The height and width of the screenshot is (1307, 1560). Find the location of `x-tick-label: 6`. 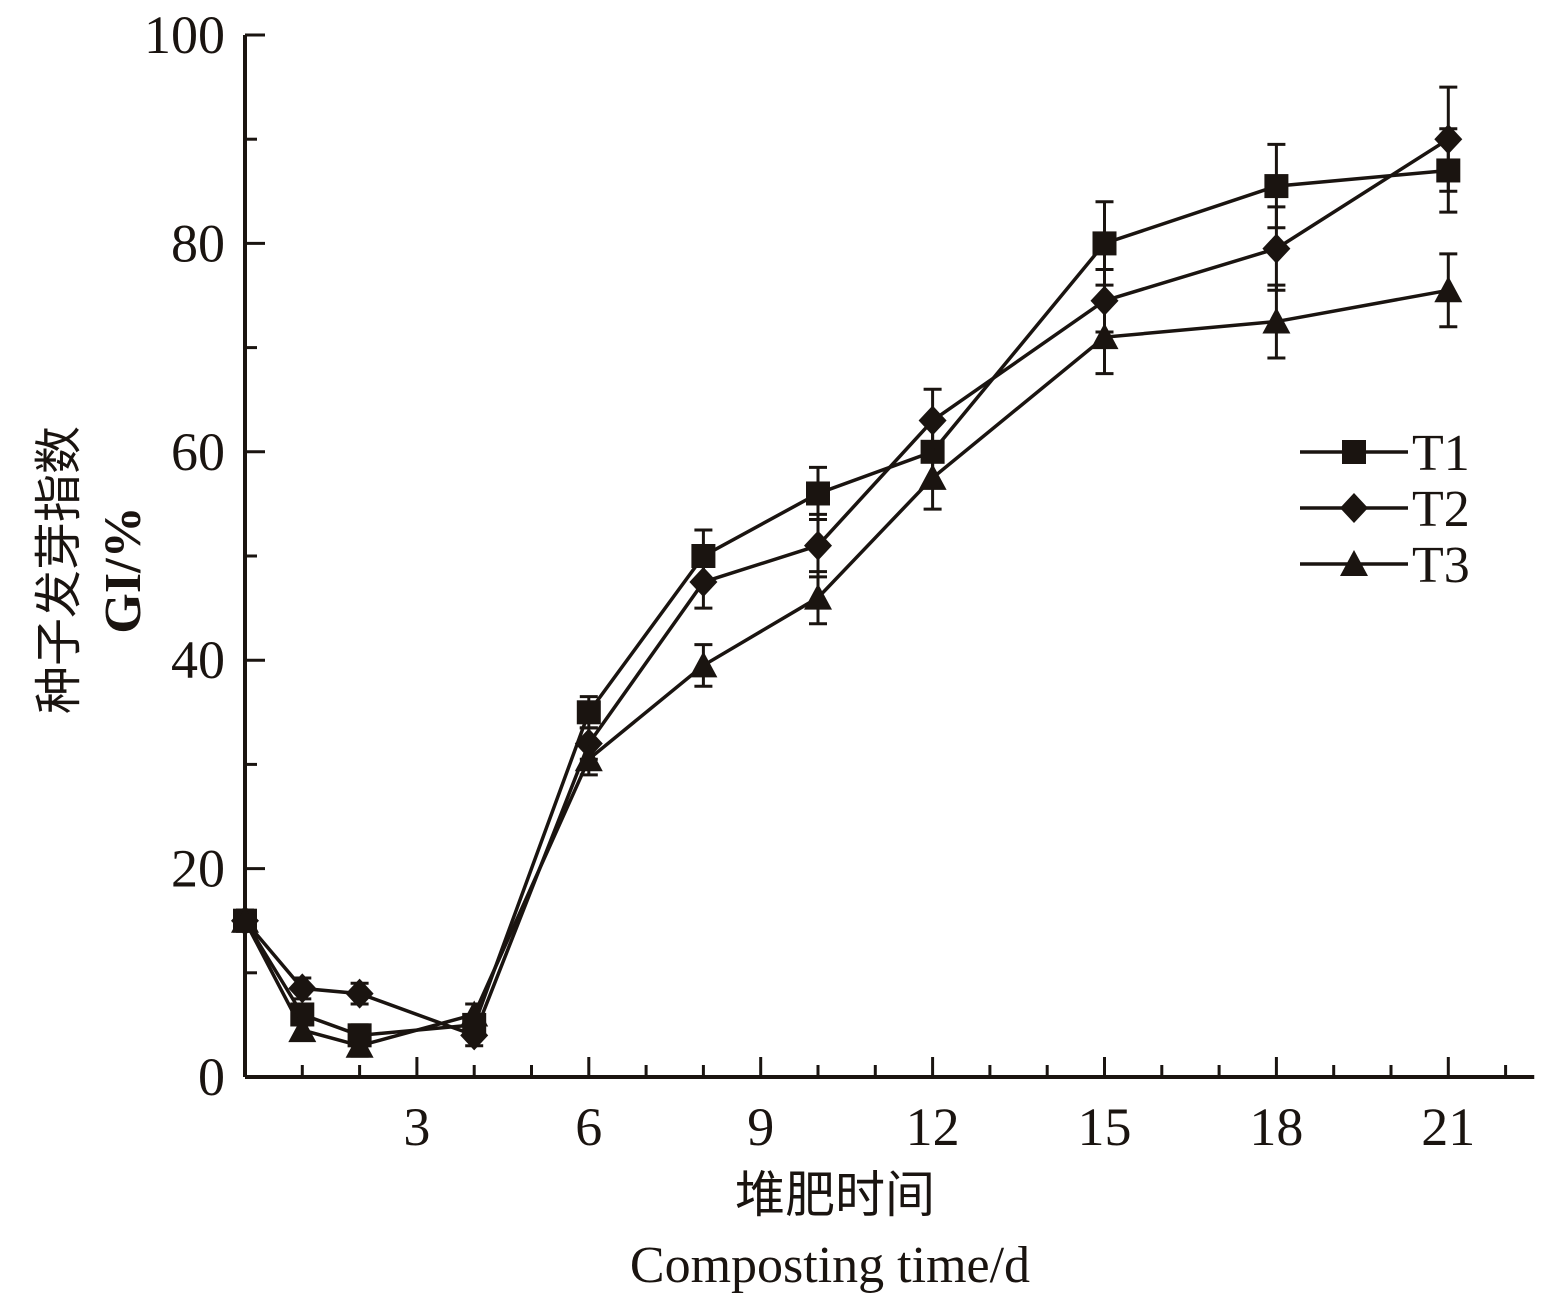

x-tick-label: 6 is located at coordinates (588, 1127).